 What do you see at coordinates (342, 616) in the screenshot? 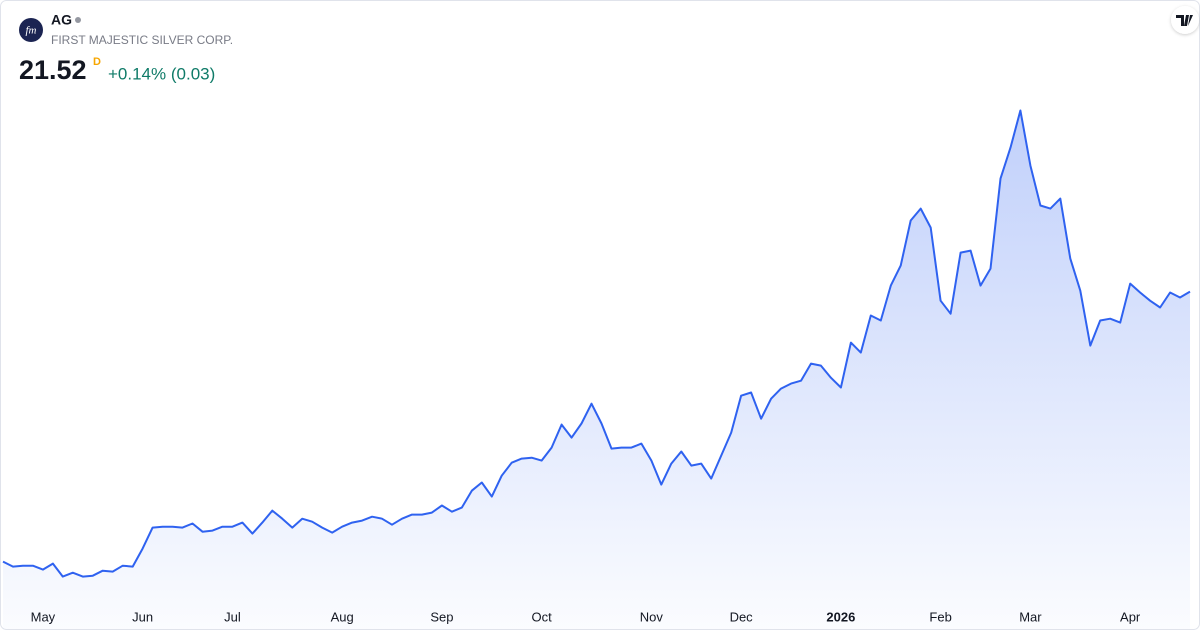
I see `x-tick-label: Aug` at bounding box center [342, 616].